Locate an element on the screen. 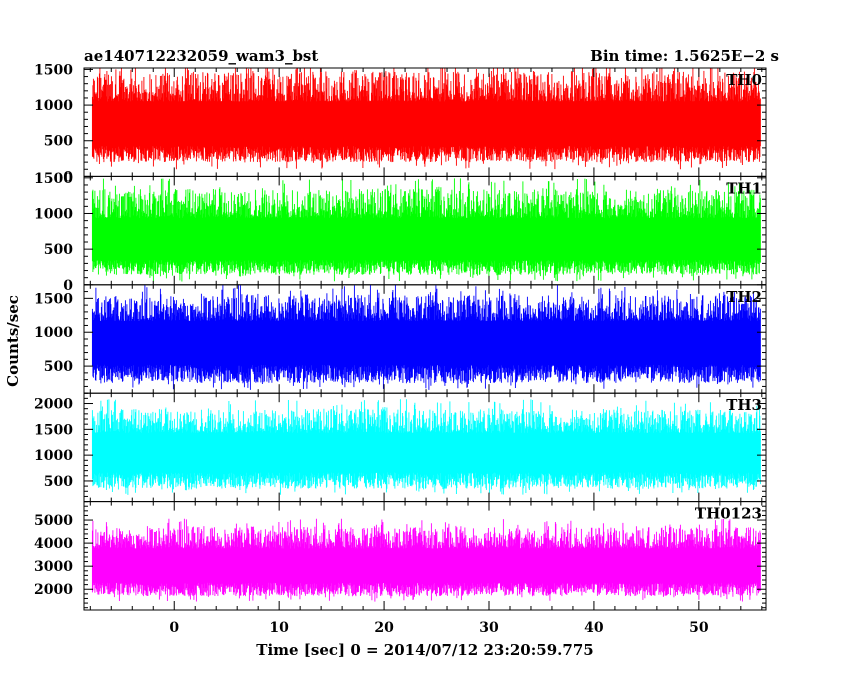 This screenshot has height=680, width=850. series-th0 is located at coordinates (426, 119).